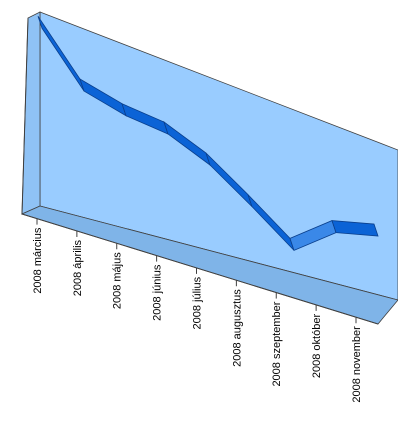 This screenshot has width=398, height=425. What do you see at coordinates (38, 260) in the screenshot?
I see `x-tick-label-0: 2008 március` at bounding box center [38, 260].